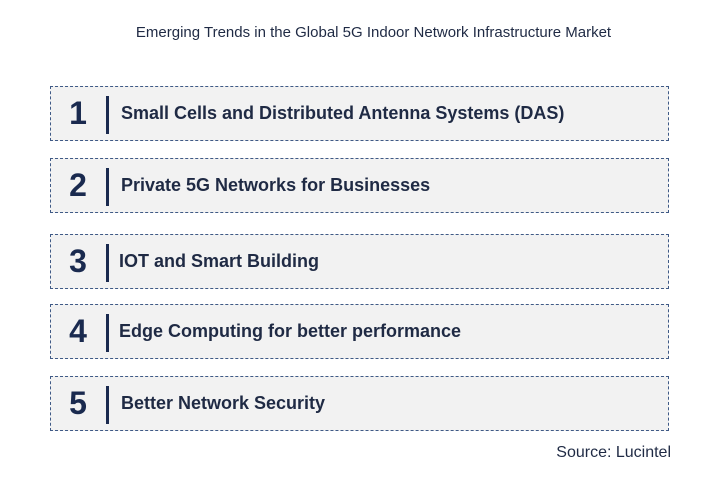 The width and height of the screenshot is (727, 504). I want to click on trend-number: 3, so click(78, 261).